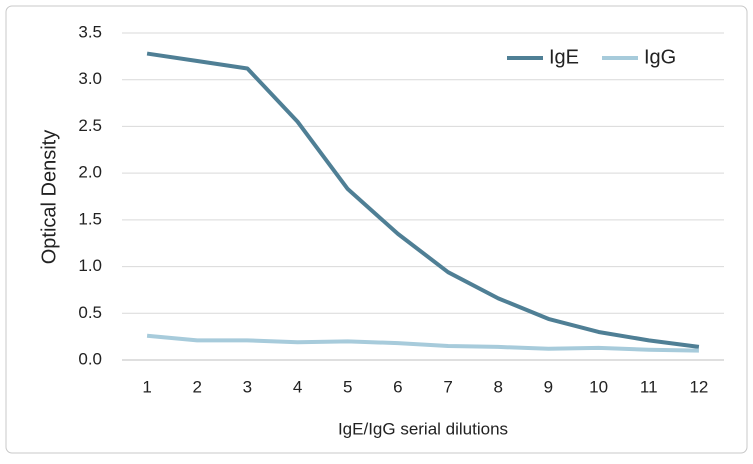 This screenshot has width=753, height=464. Describe the element at coordinates (90, 358) in the screenshot. I see `y-tick-label: 0.0` at that location.